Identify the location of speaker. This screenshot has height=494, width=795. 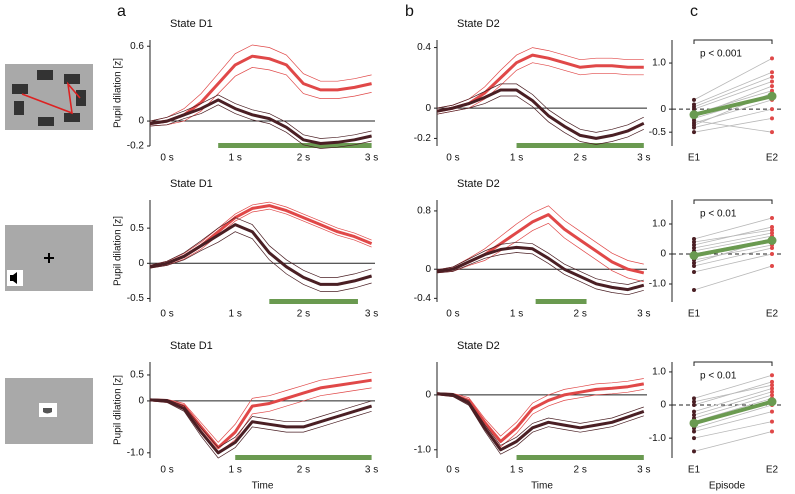
(13, 278).